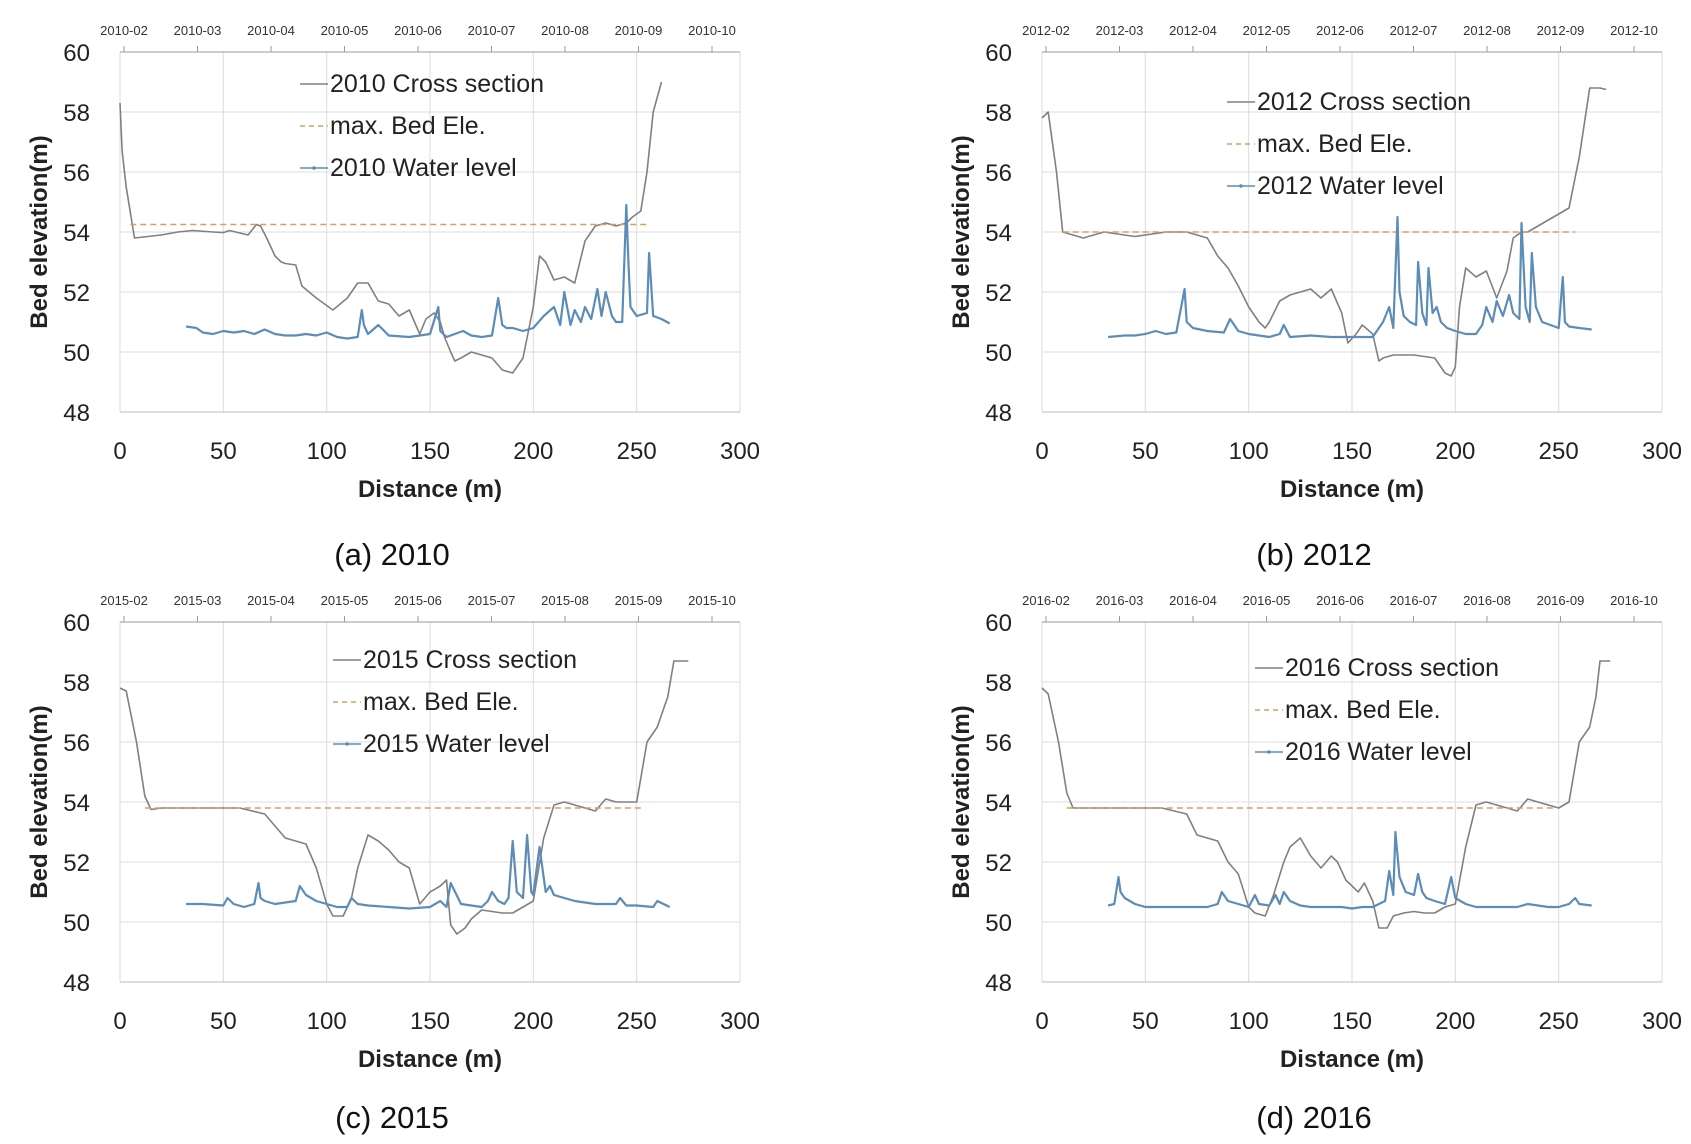  Describe the element at coordinates (1046, 600) in the screenshot. I see `top-axis-tick-label: 2016-02` at that location.